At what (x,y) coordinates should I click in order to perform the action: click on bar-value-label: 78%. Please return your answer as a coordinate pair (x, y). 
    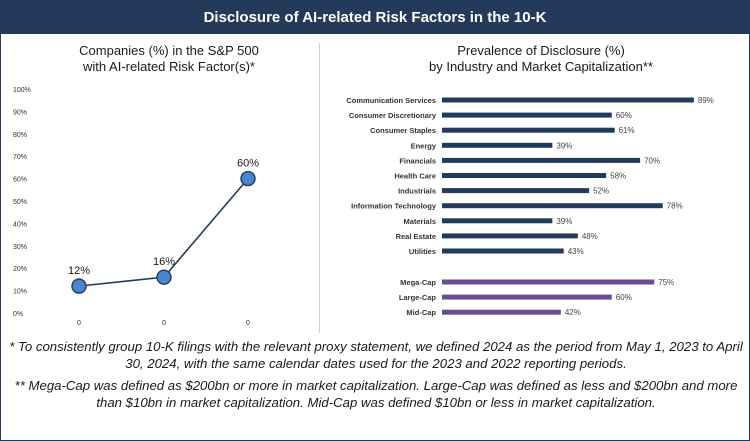
    Looking at the image, I should click on (675, 206).